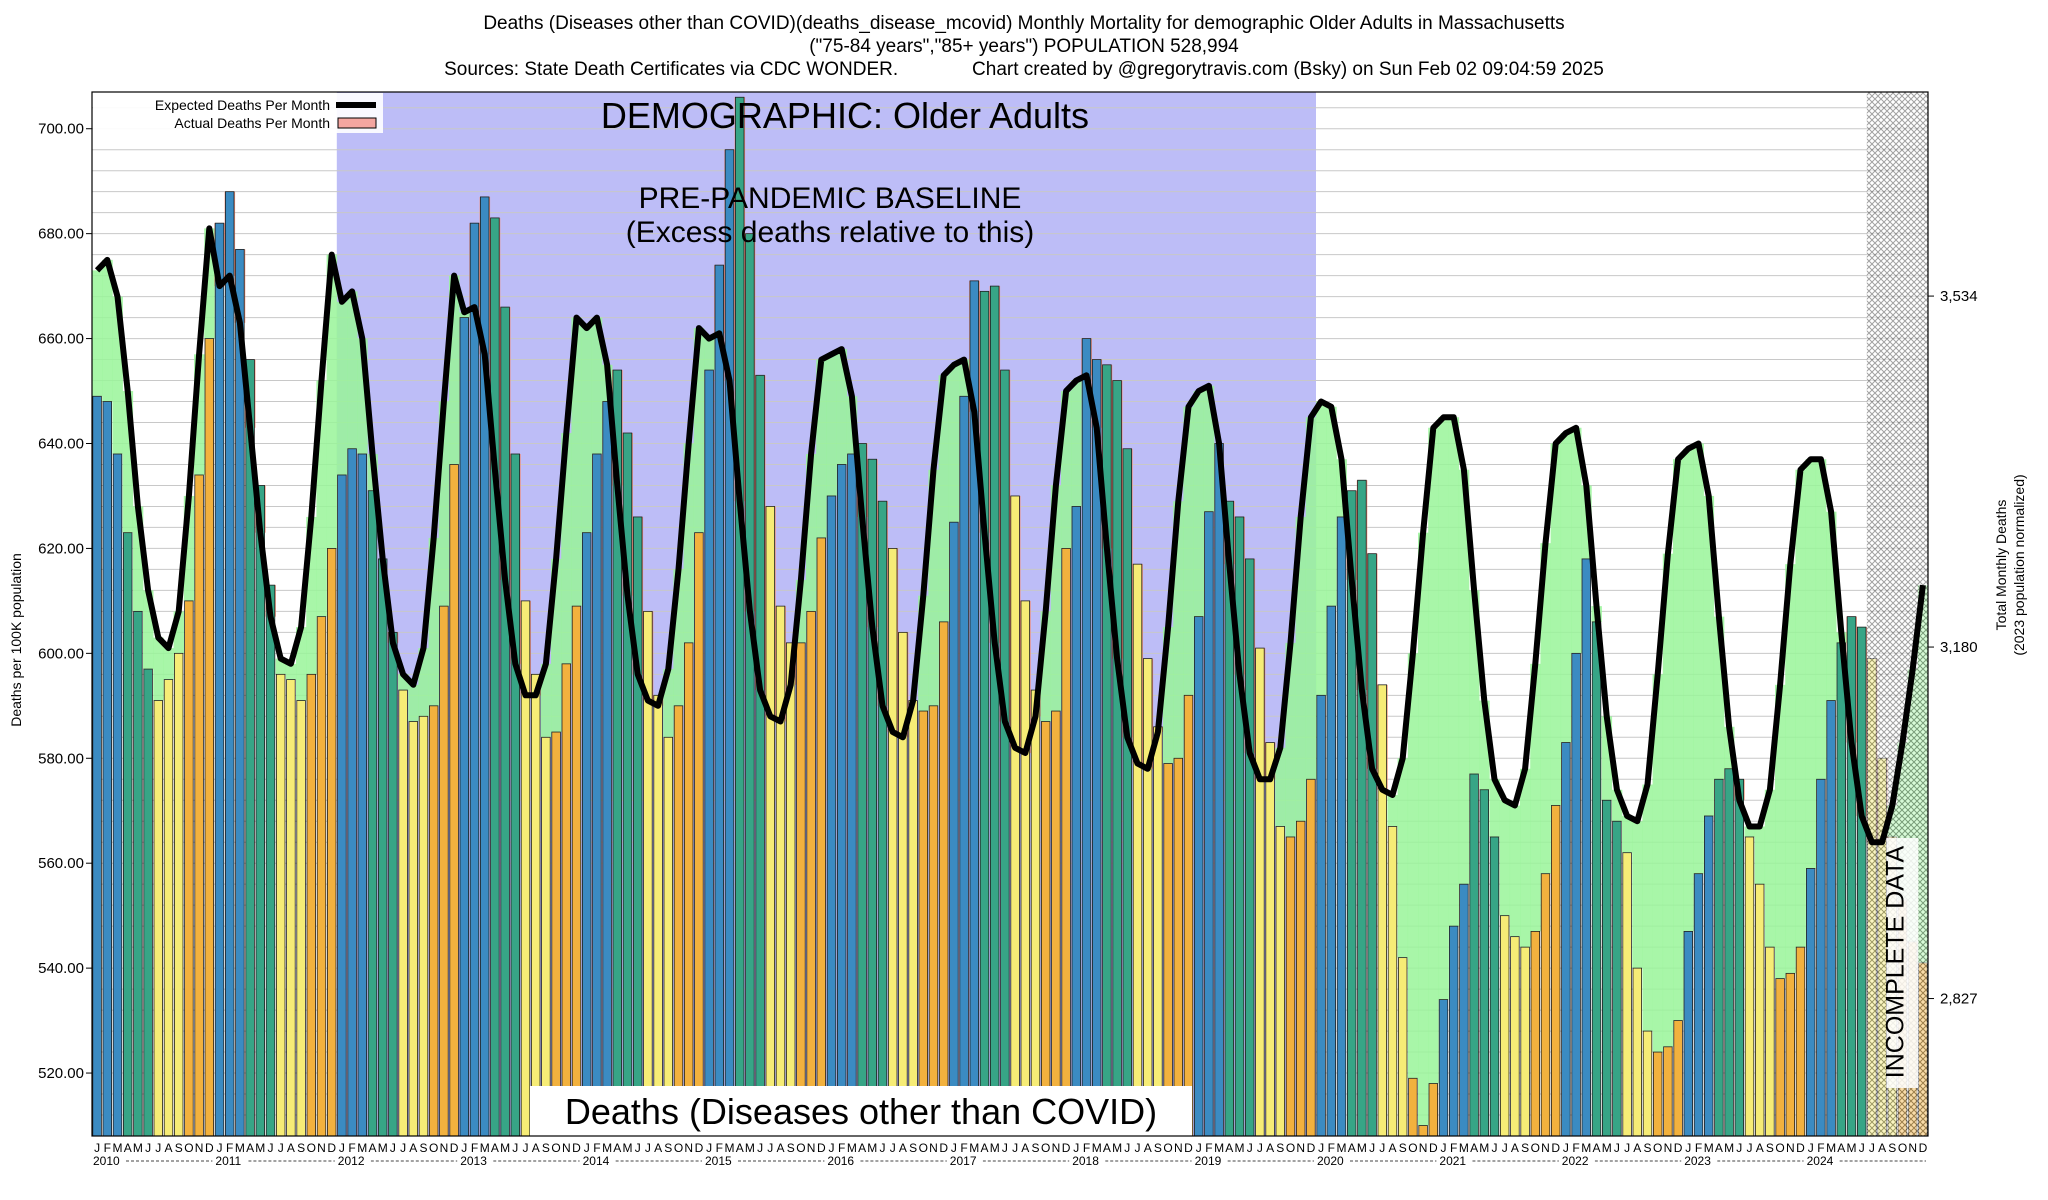 This screenshot has height=1200, width=2048. I want to click on y-tick-label: 640.00, so click(61, 443).